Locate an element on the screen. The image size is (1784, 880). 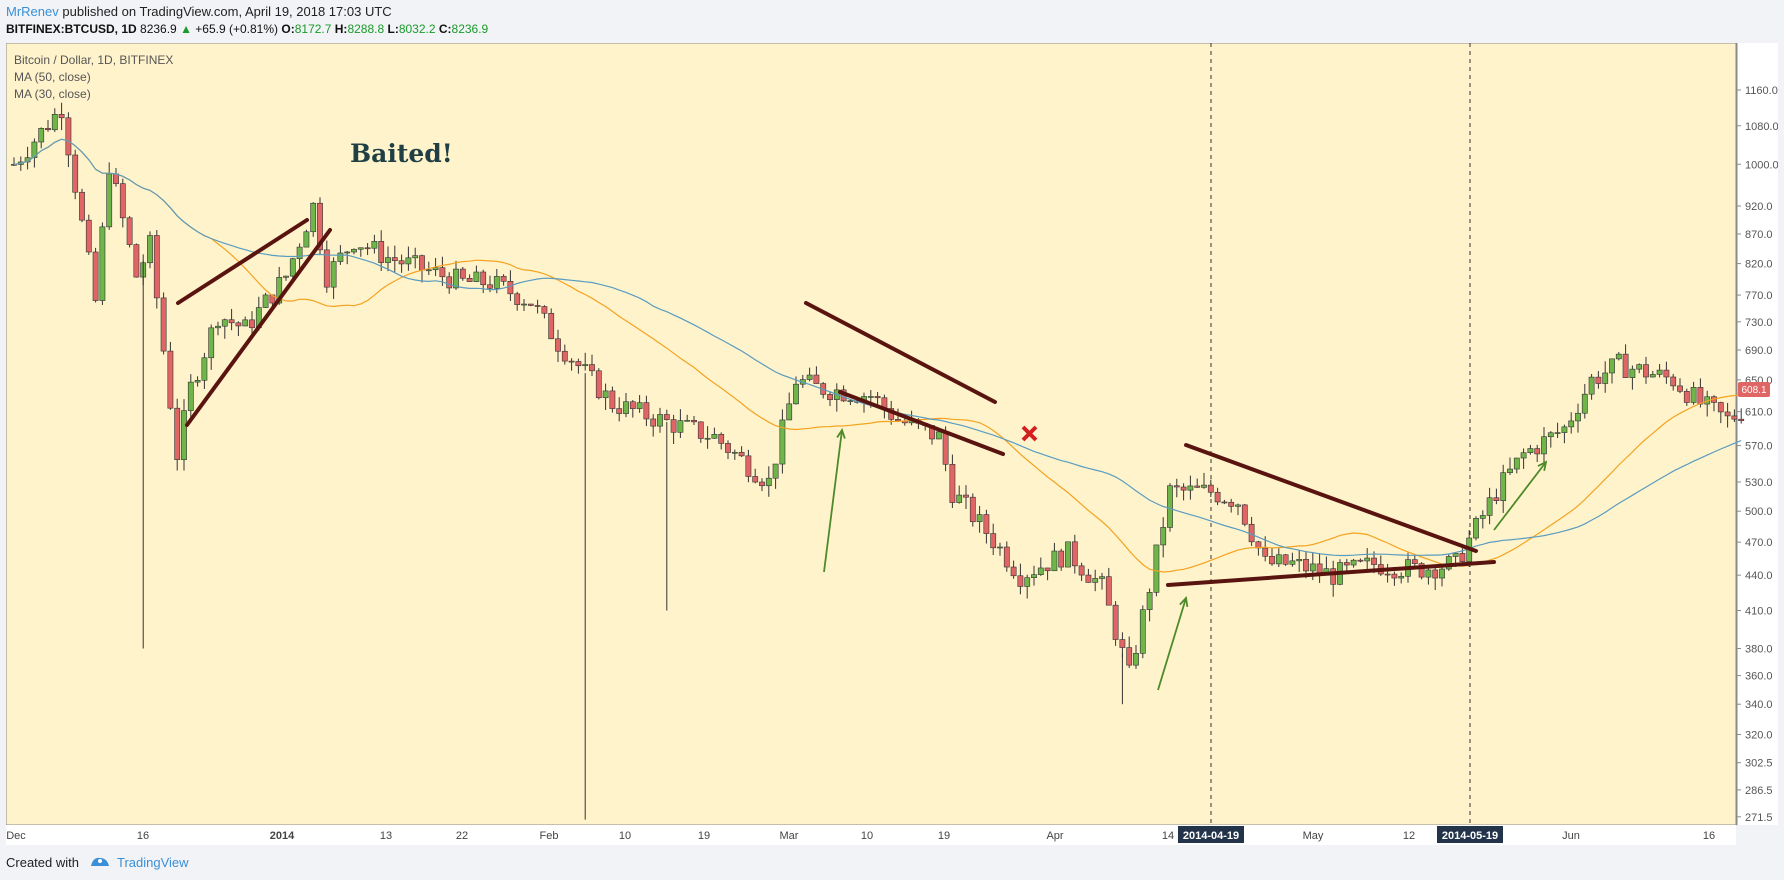
y-tick-label: 320.0 is located at coordinates (1759, 736).